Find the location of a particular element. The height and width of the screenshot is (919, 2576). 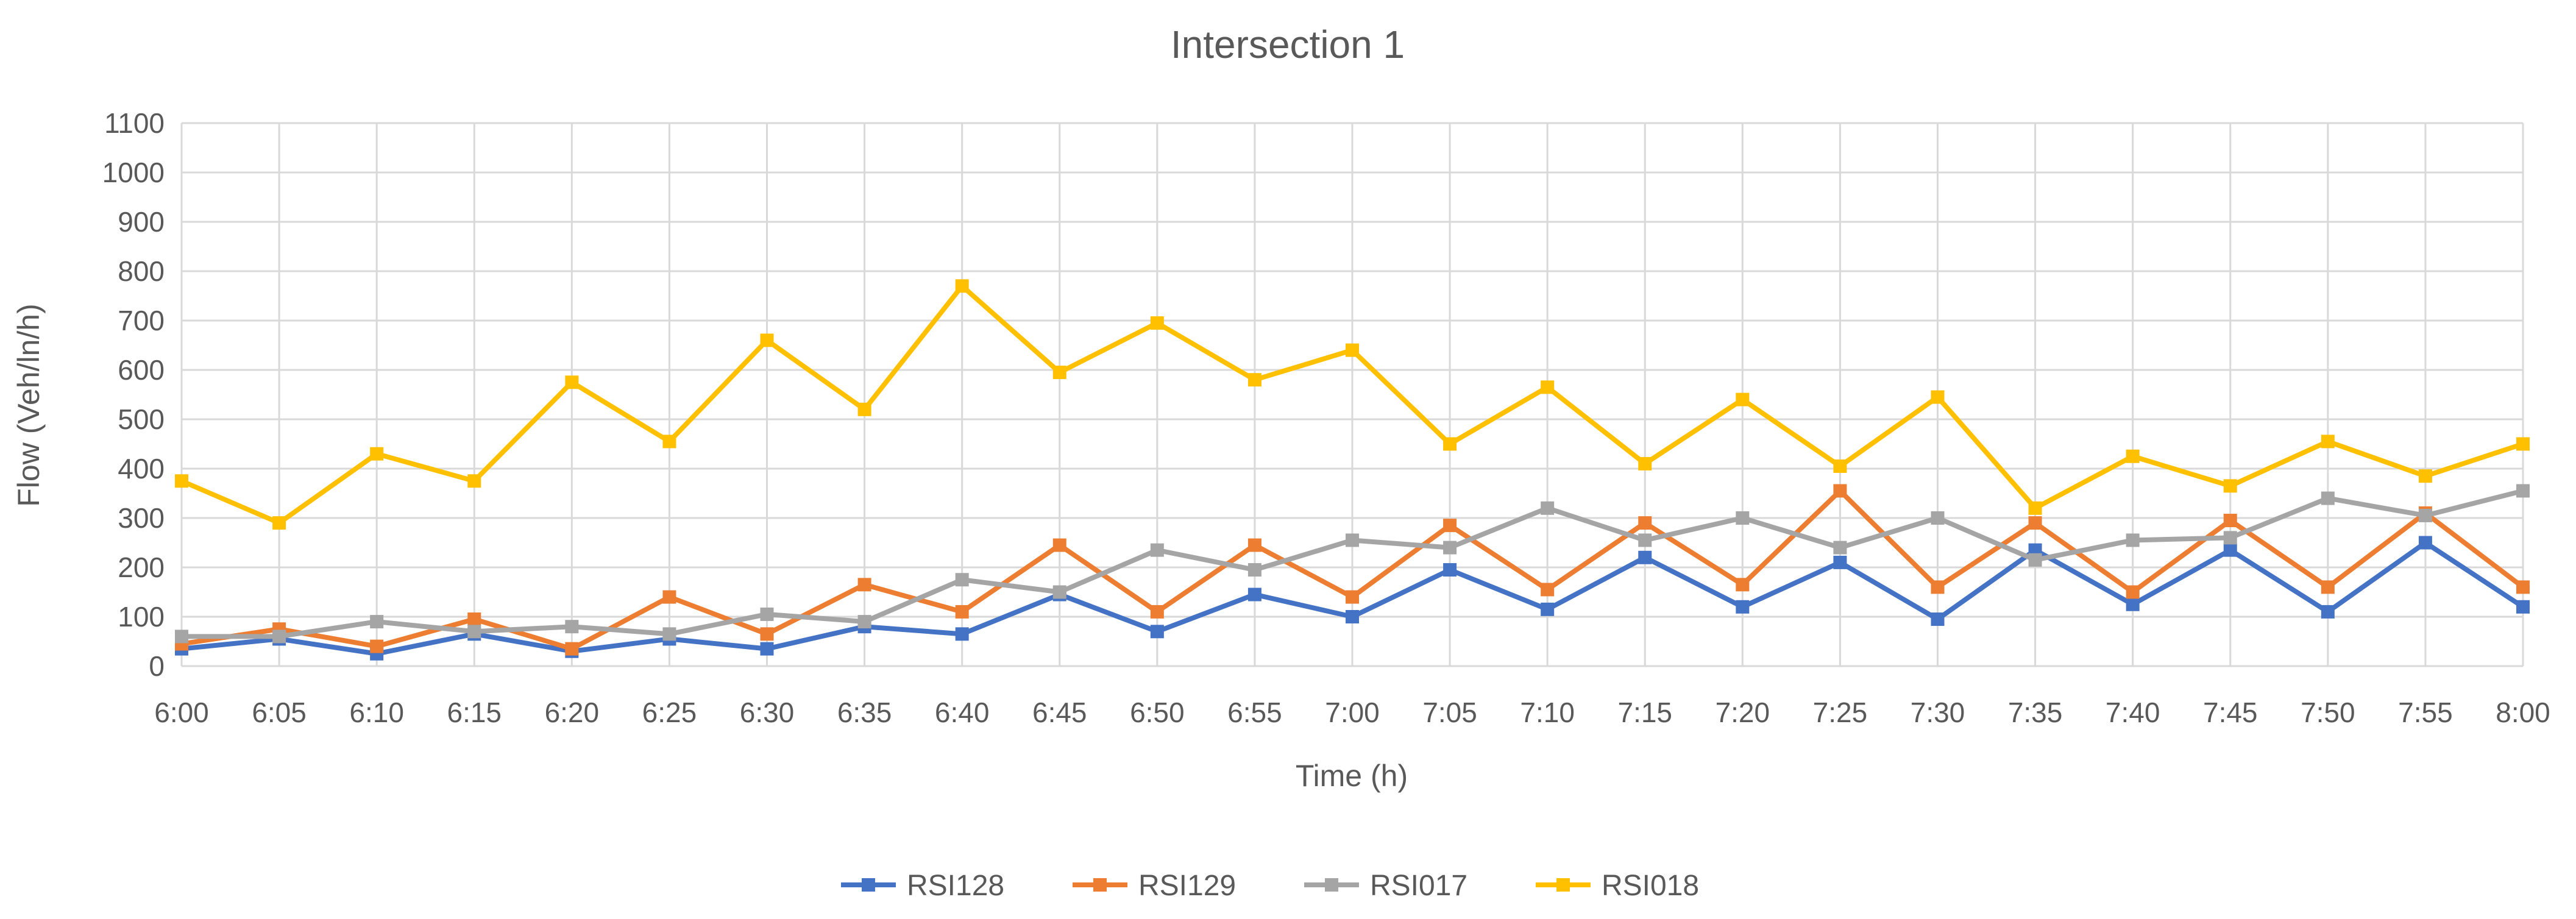

x-tick-label: 7:05 is located at coordinates (1449, 713).